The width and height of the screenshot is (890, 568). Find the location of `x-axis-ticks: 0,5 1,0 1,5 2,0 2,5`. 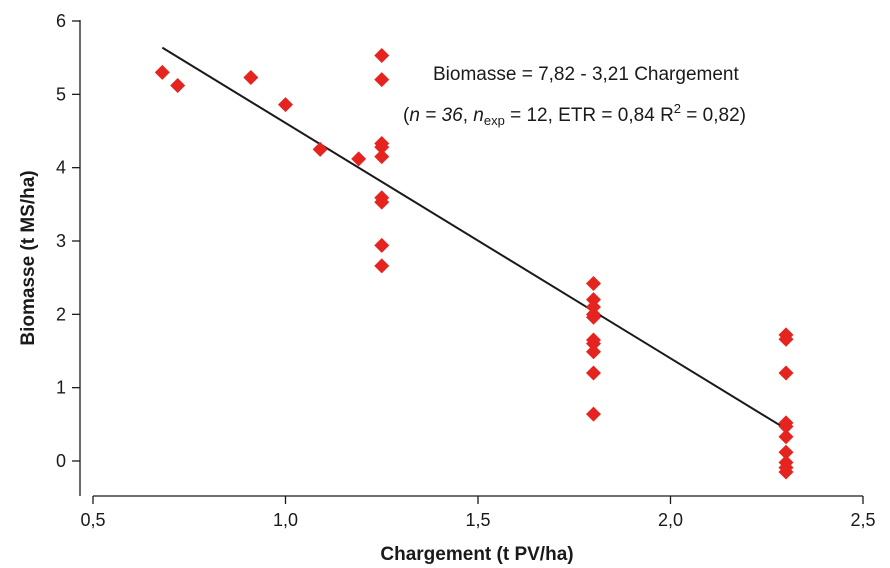

x-axis-ticks: 0,5 1,0 1,5 2,0 2,5 is located at coordinates (478, 513).